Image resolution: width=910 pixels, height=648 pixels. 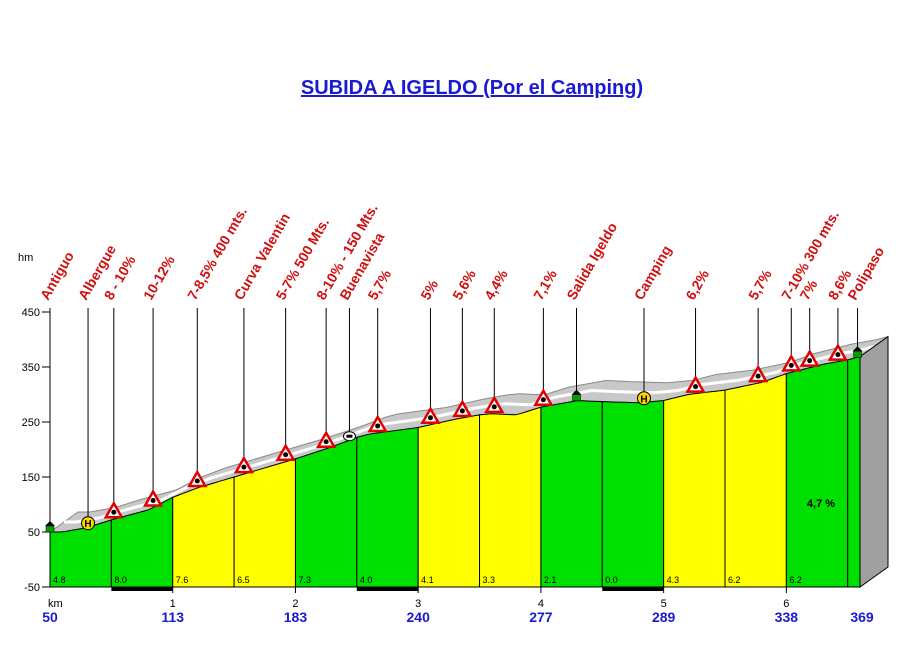 What do you see at coordinates (787, 617) in the screenshot?
I see `elevation-label: 338` at bounding box center [787, 617].